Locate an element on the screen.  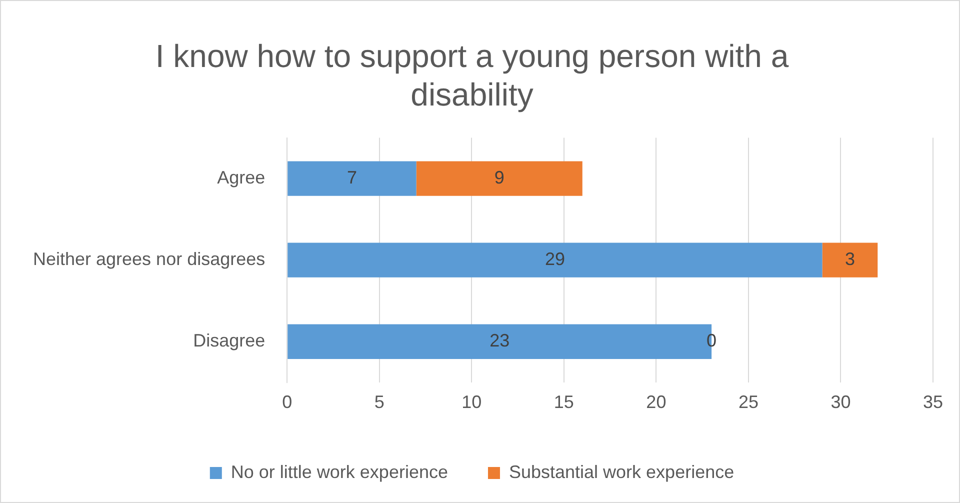
x-tick-label: 20 is located at coordinates (656, 402).